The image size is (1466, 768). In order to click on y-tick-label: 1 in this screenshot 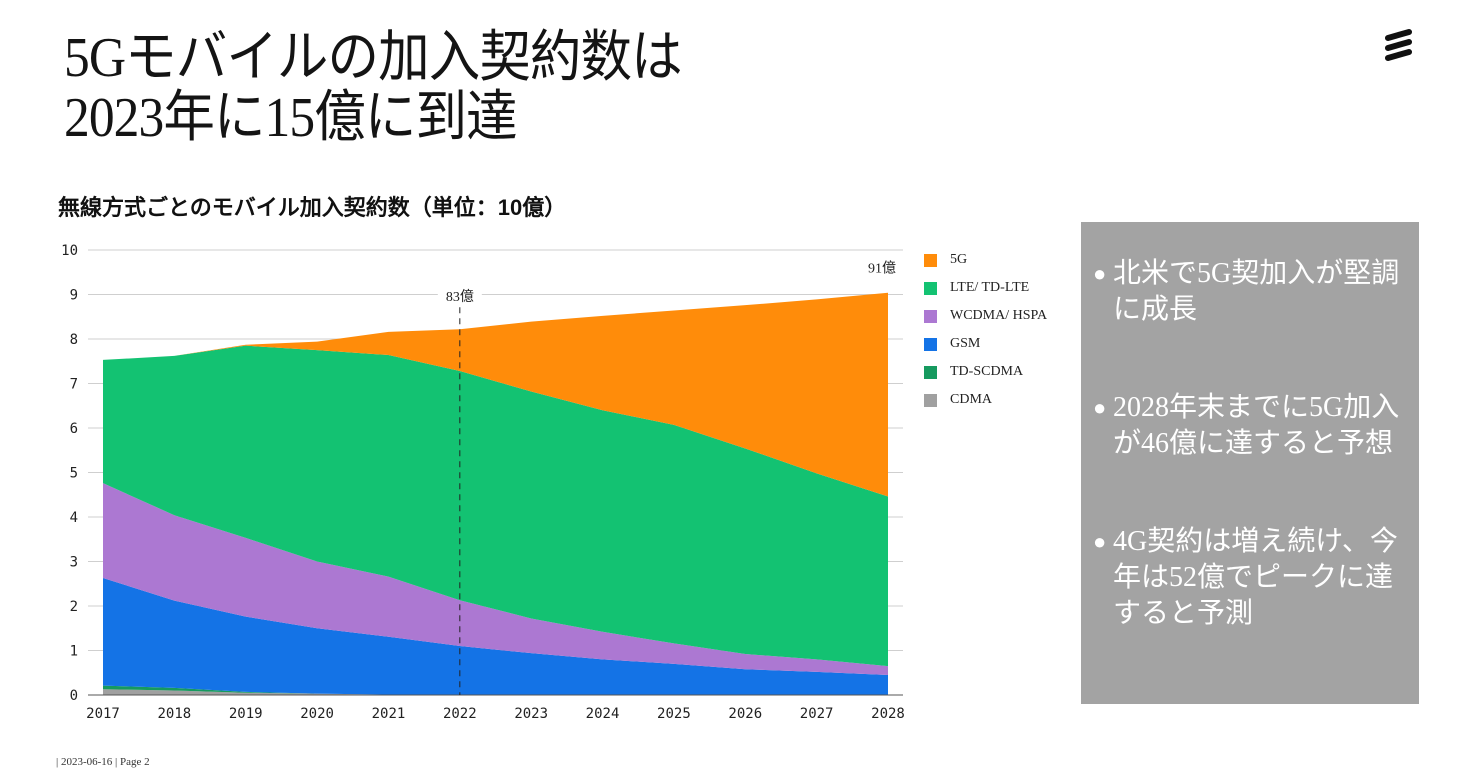, I will do `click(74, 652)`.